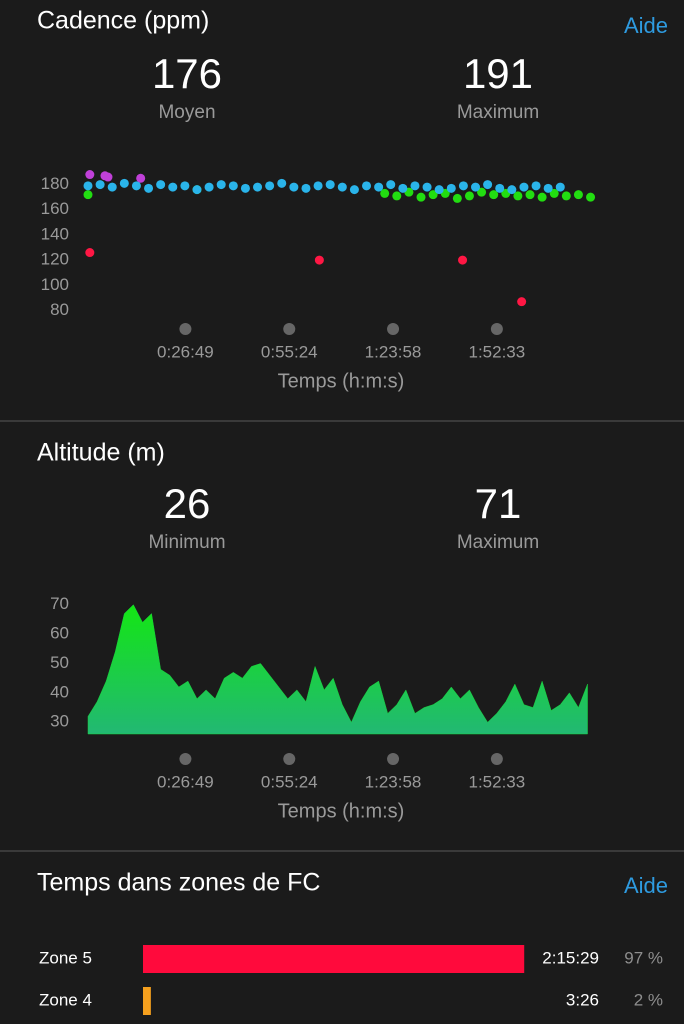  What do you see at coordinates (337, 669) in the screenshot?
I see `area` at bounding box center [337, 669].